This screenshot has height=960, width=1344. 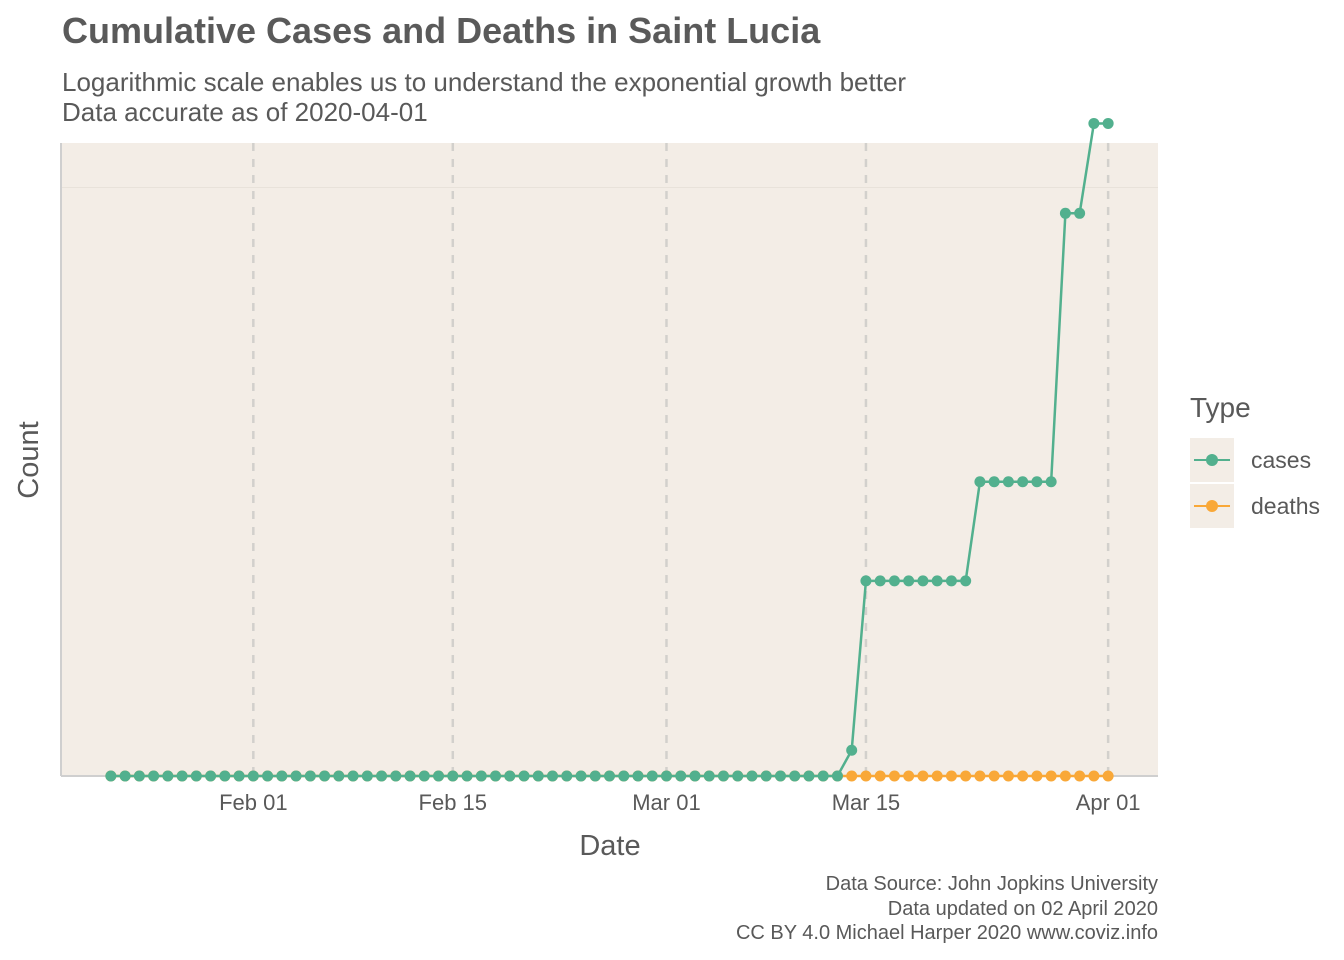 What do you see at coordinates (991, 884) in the screenshot?
I see `caption-source: Data Source: John Jopkins University` at bounding box center [991, 884].